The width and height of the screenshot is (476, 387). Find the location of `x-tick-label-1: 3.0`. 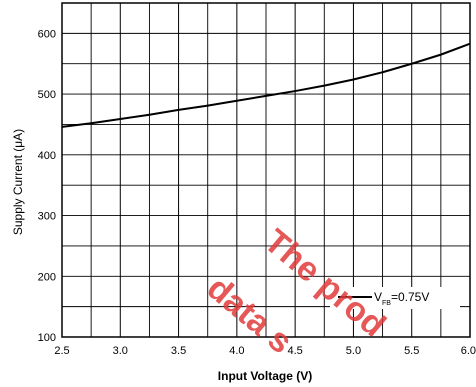

x-tick-label-1: 3.0 is located at coordinates (120, 351).